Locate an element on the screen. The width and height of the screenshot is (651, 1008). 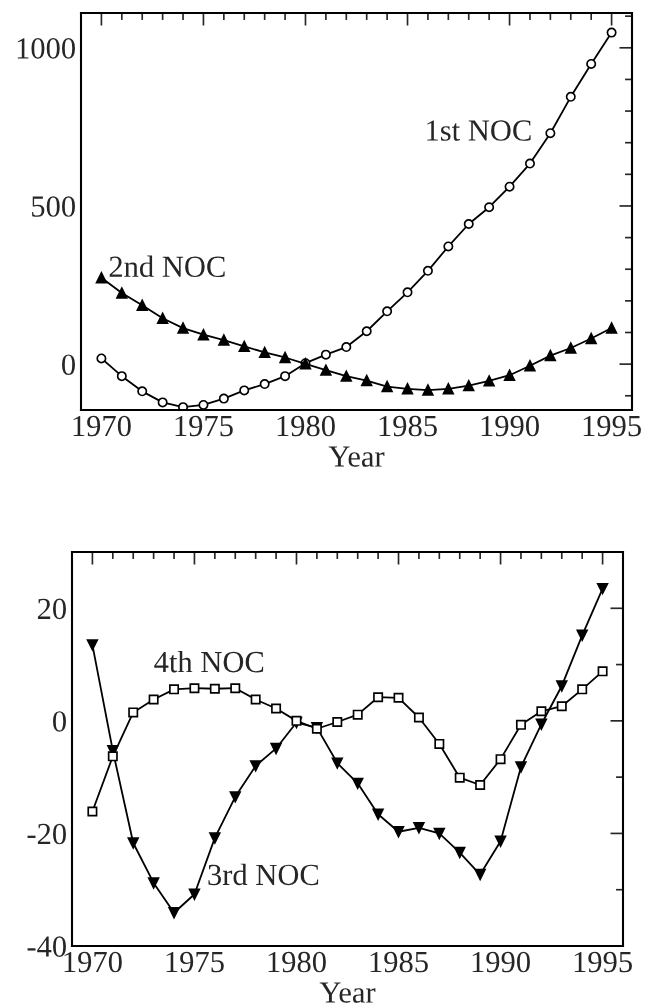
y-tick-label: 500 is located at coordinates (53, 206).